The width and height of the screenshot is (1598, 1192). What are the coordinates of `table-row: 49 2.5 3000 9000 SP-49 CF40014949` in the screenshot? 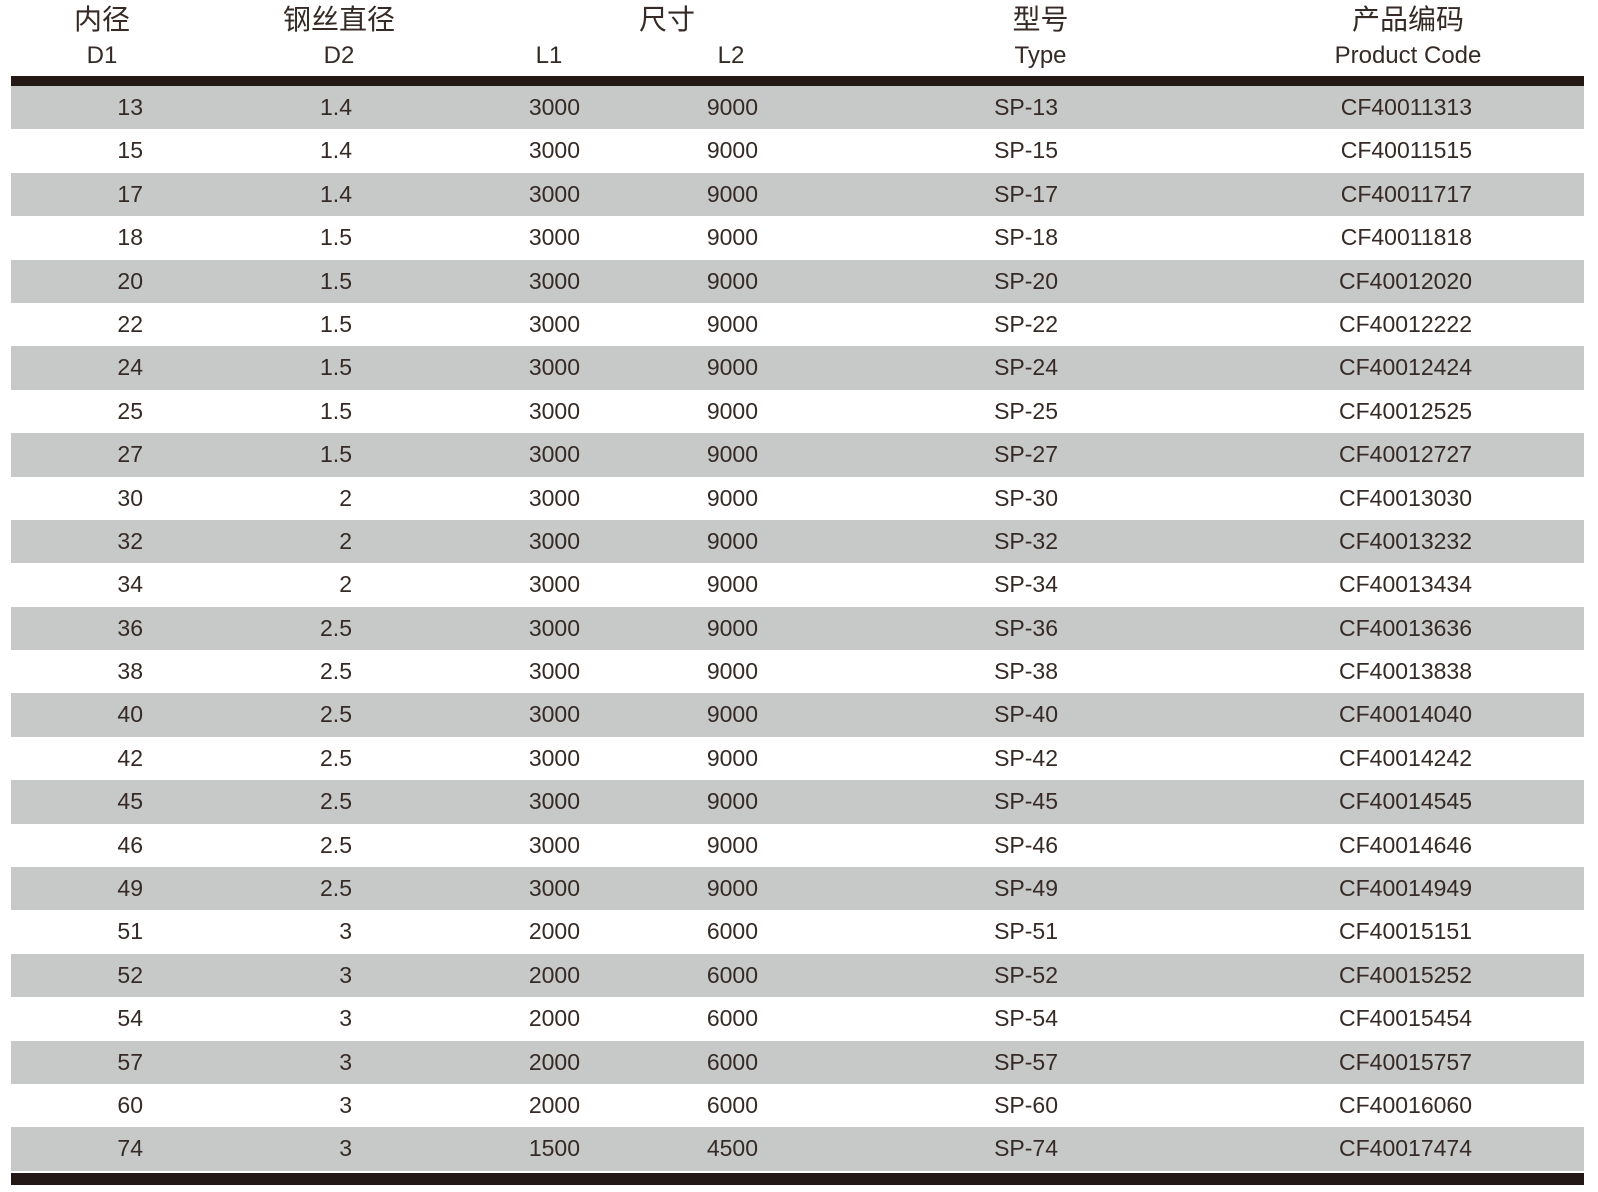 It's located at (797, 889).